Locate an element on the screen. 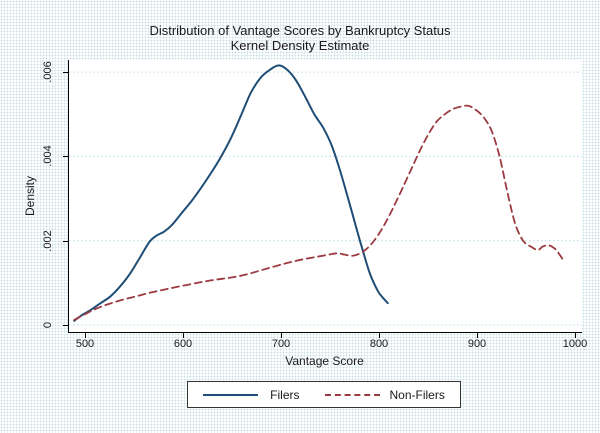 The image size is (600, 433). x-tick-label: 700 is located at coordinates (281, 344).